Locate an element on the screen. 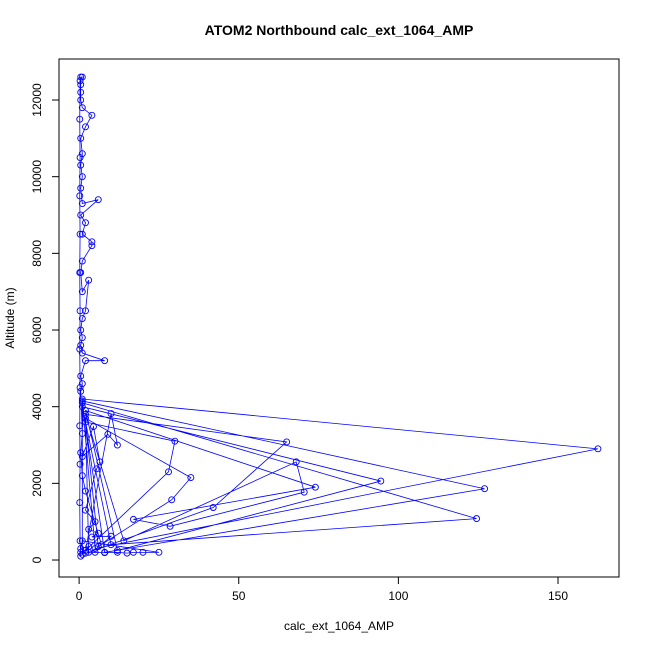 The width and height of the screenshot is (650, 655). x-tick-label: 100 is located at coordinates (398, 596).